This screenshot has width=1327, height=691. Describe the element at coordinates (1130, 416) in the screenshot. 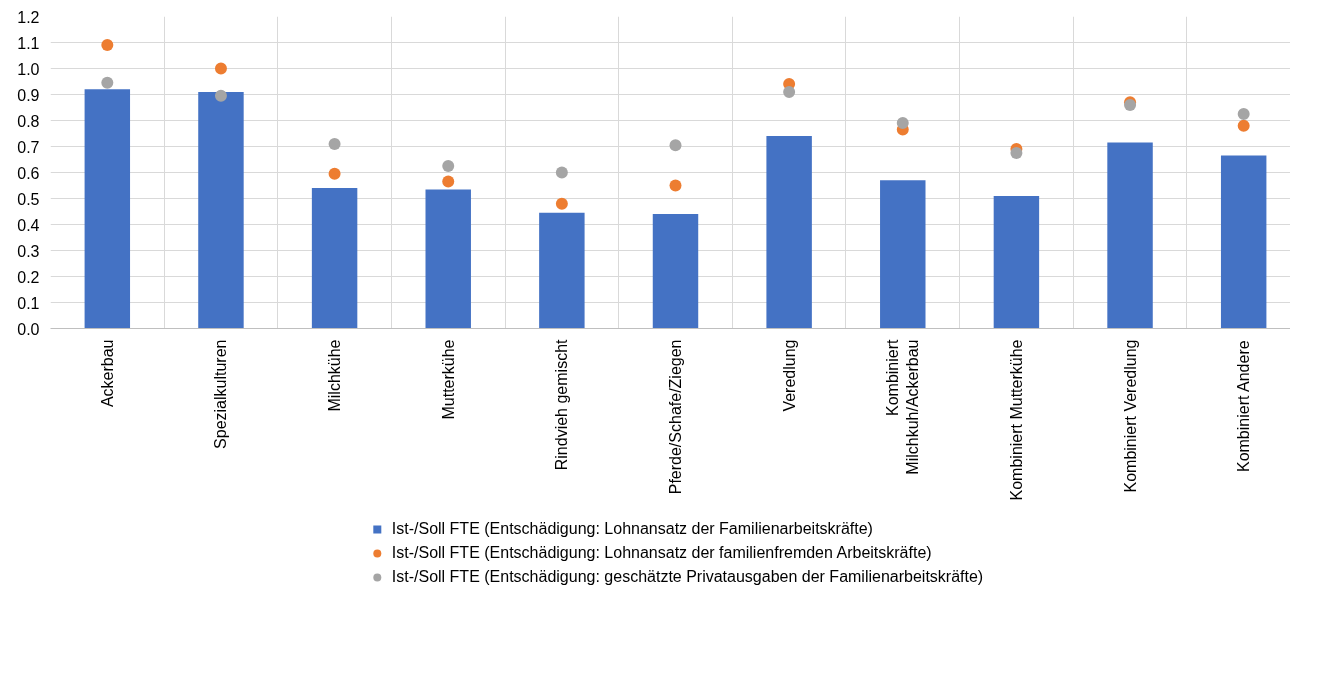

I see `x-tick-label: Kombiniert Veredlung` at that location.